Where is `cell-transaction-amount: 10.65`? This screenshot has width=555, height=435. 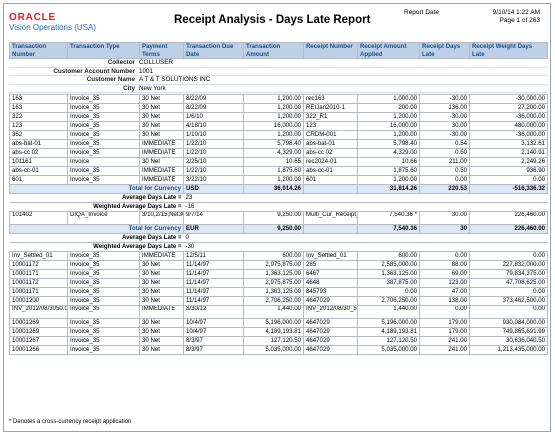
cell-transaction-amount: 10.65 is located at coordinates (273, 162).